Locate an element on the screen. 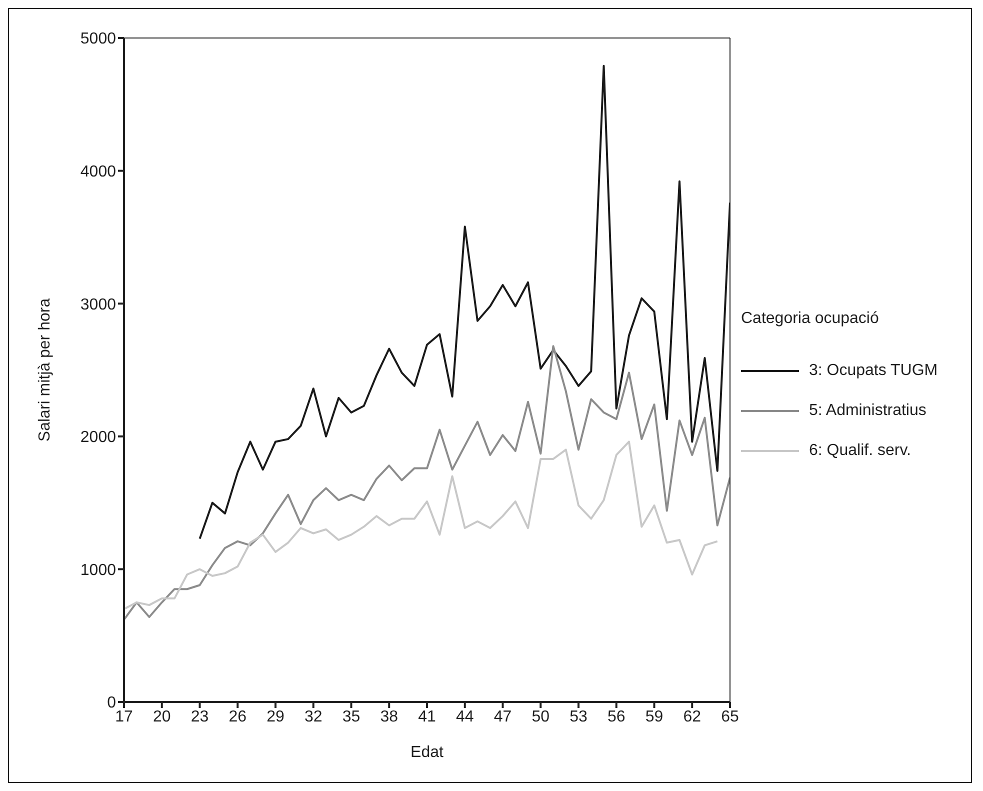 The height and width of the screenshot is (791, 983). line-series is located at coordinates (421, 525).